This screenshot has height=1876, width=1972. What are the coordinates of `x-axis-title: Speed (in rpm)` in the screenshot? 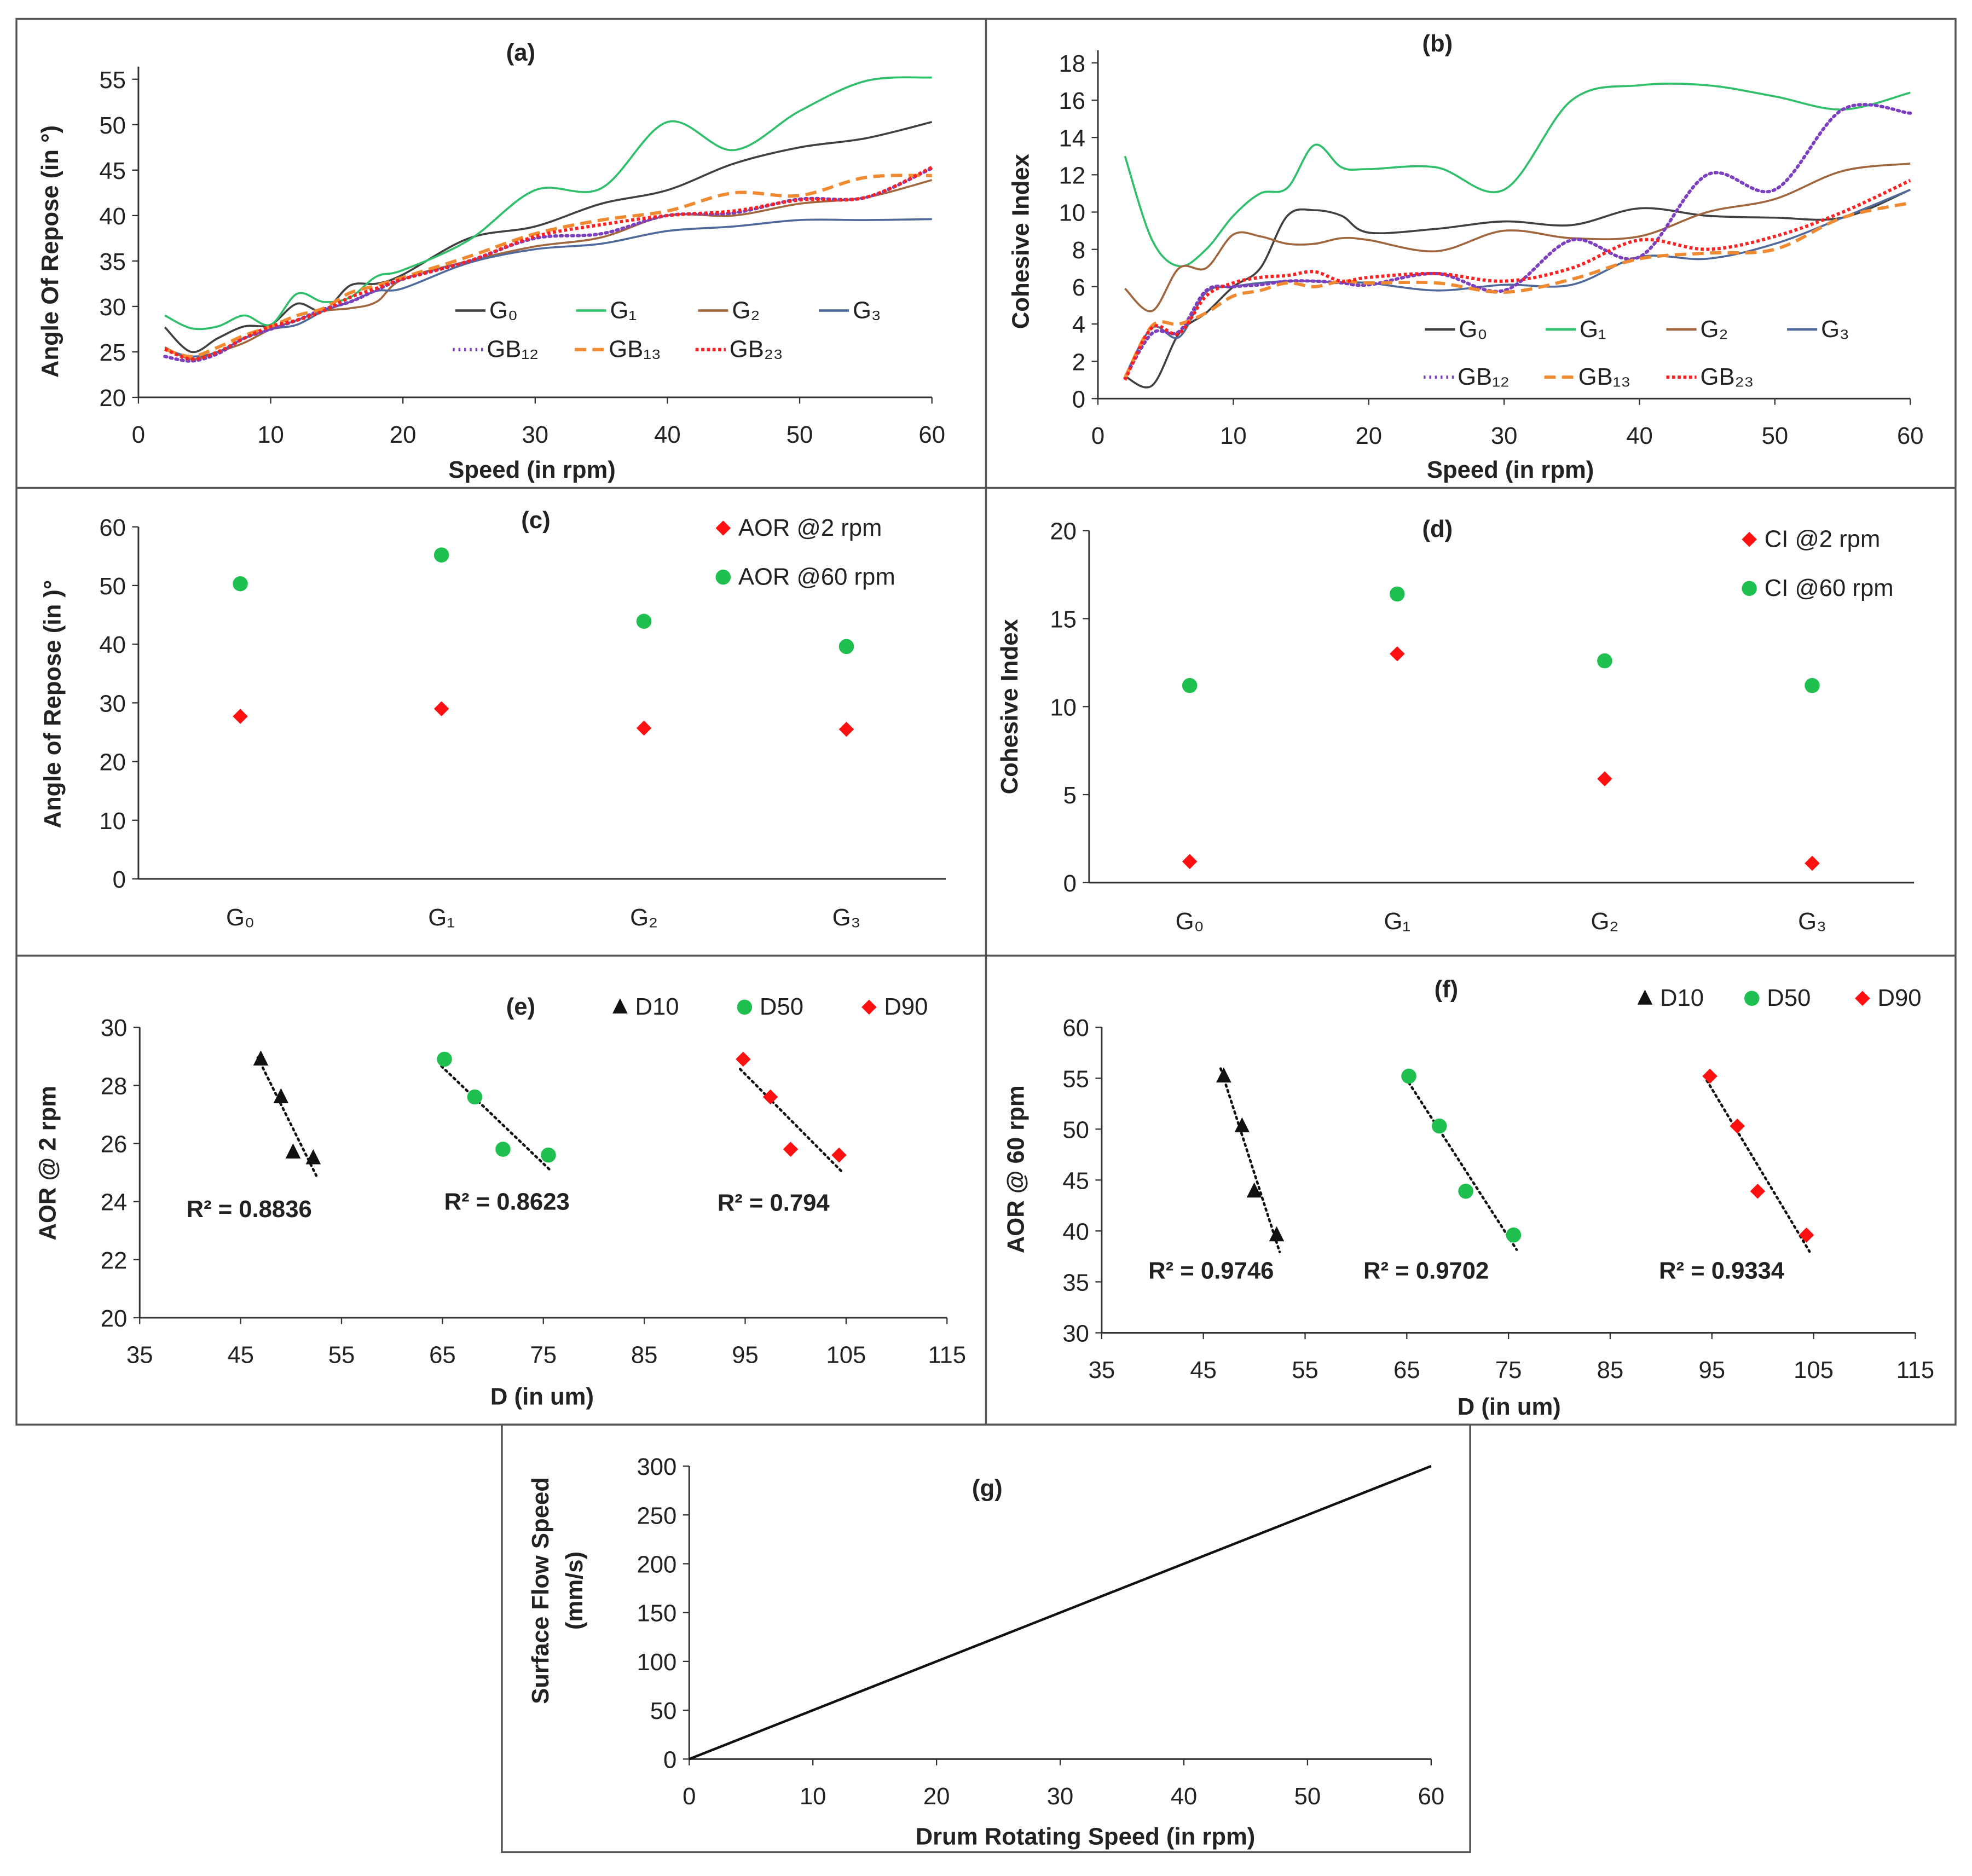 It's located at (1510, 469).